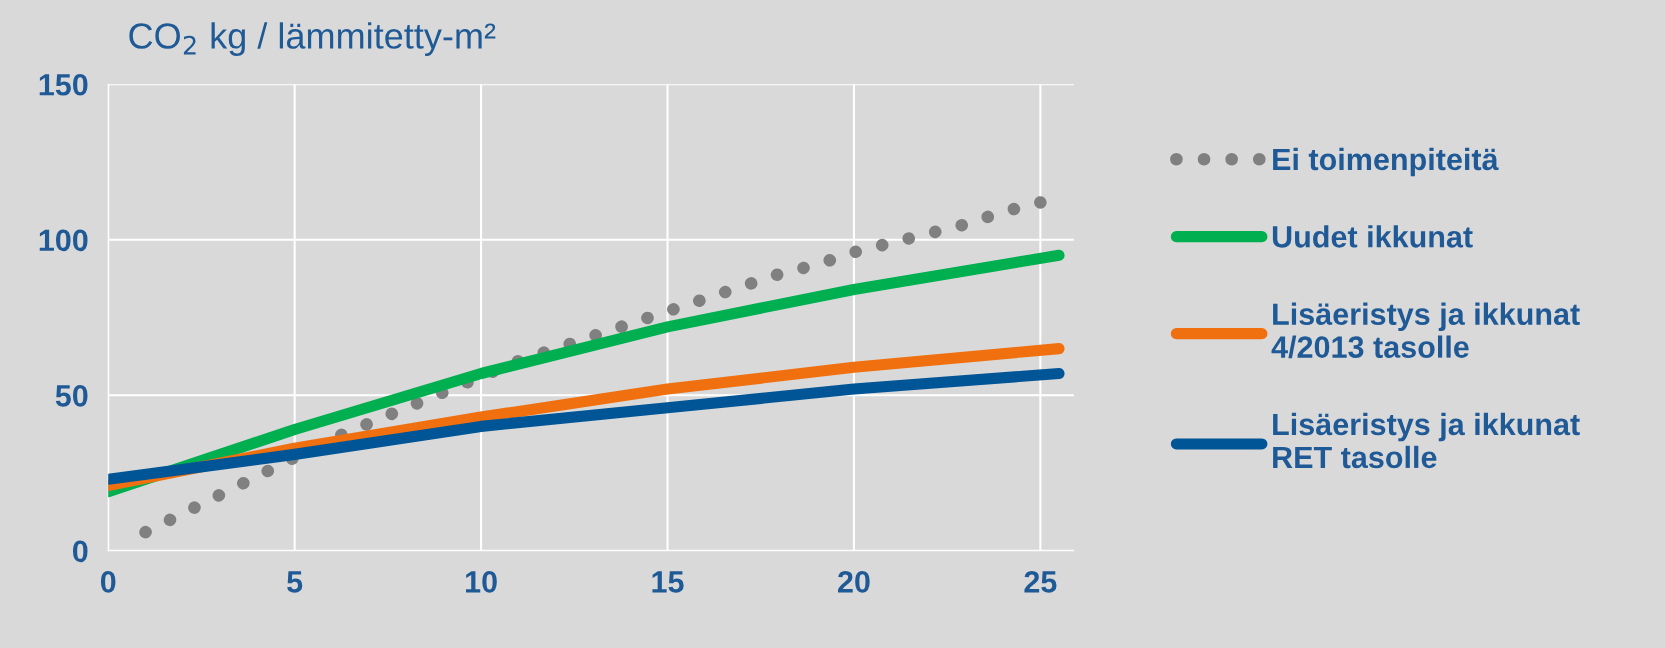  What do you see at coordinates (312, 39) in the screenshot?
I see `chart-title: CO$_{2}$ kg / lämmitetty-m²` at bounding box center [312, 39].